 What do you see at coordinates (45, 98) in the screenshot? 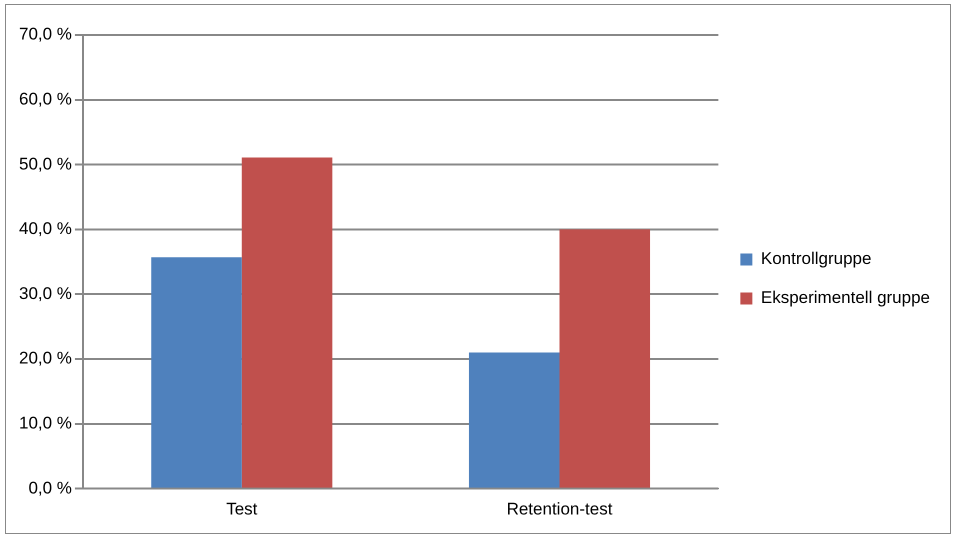
I see `y-tick-label: 60,0 %` at bounding box center [45, 98].